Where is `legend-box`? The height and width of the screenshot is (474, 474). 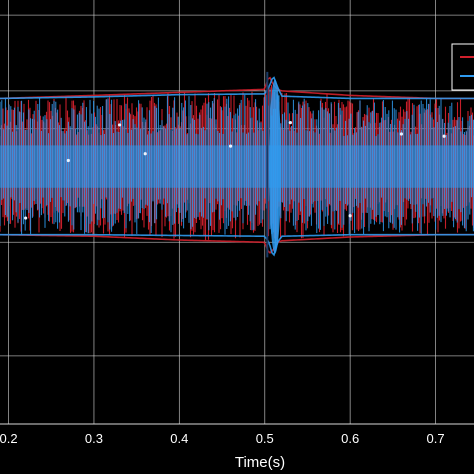
legend-box is located at coordinates (462, 67).